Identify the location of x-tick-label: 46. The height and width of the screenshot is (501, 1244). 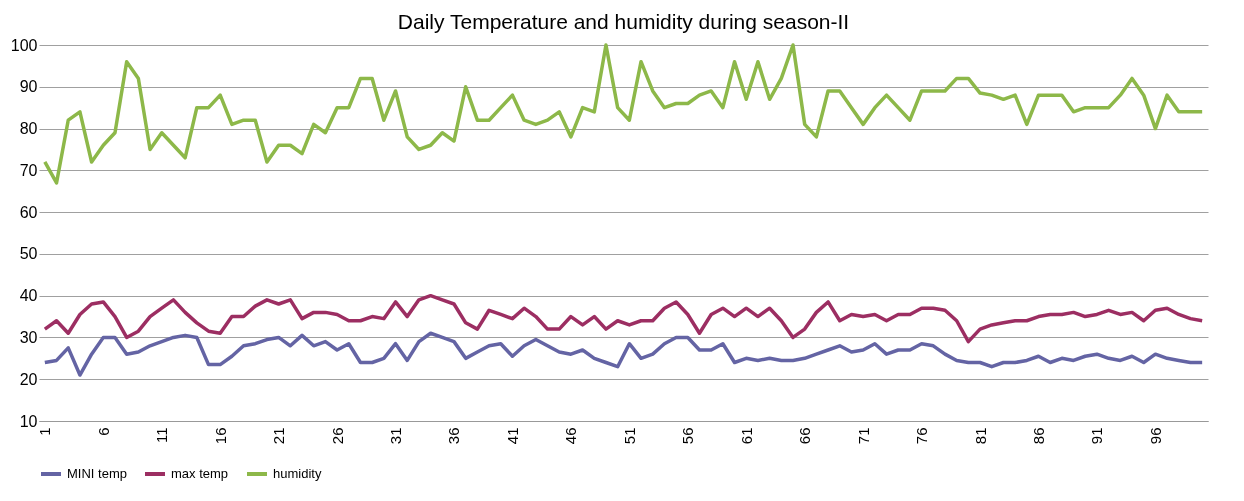
(571, 436).